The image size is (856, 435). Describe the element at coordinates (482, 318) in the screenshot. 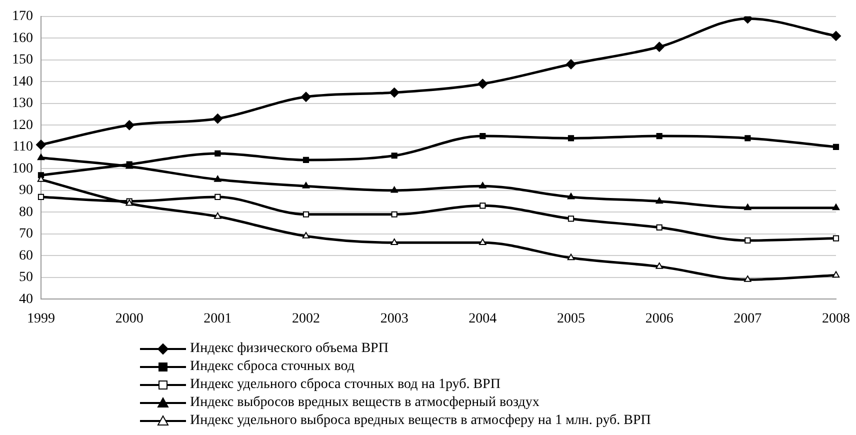

I see `x-tick-label: 2004` at that location.